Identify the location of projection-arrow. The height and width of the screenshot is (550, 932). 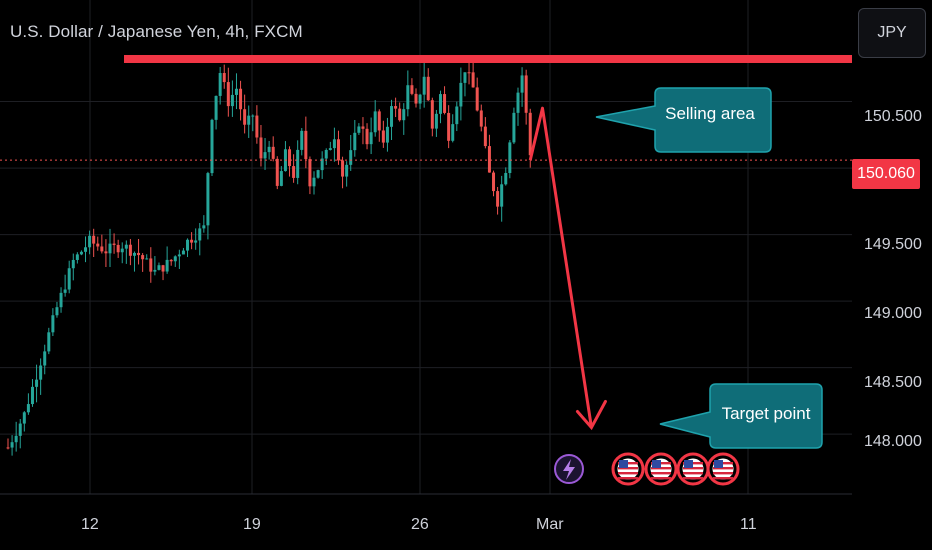
(560, 267).